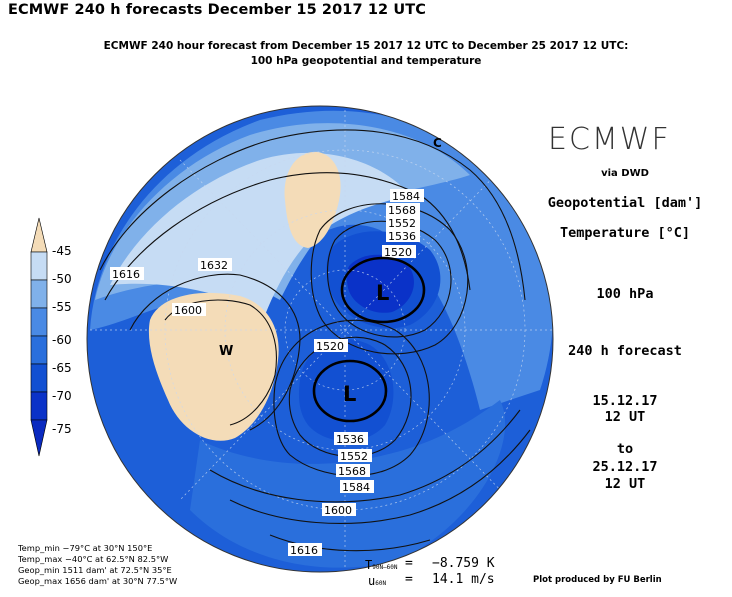 The width and height of the screenshot is (732, 597). I want to click on darkest-blue-core, so click(380, 283).